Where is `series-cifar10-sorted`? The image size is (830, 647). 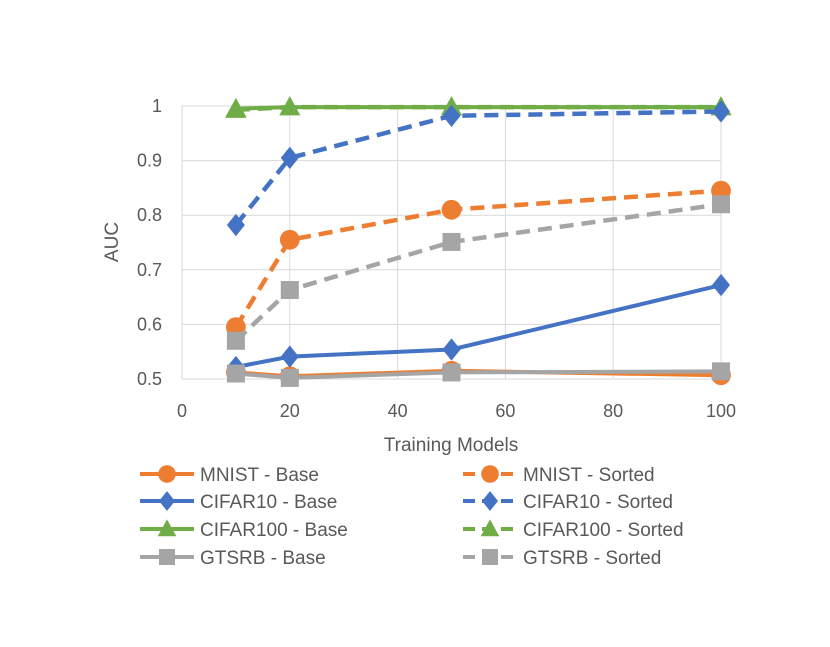 series-cifar10-sorted is located at coordinates (478, 168).